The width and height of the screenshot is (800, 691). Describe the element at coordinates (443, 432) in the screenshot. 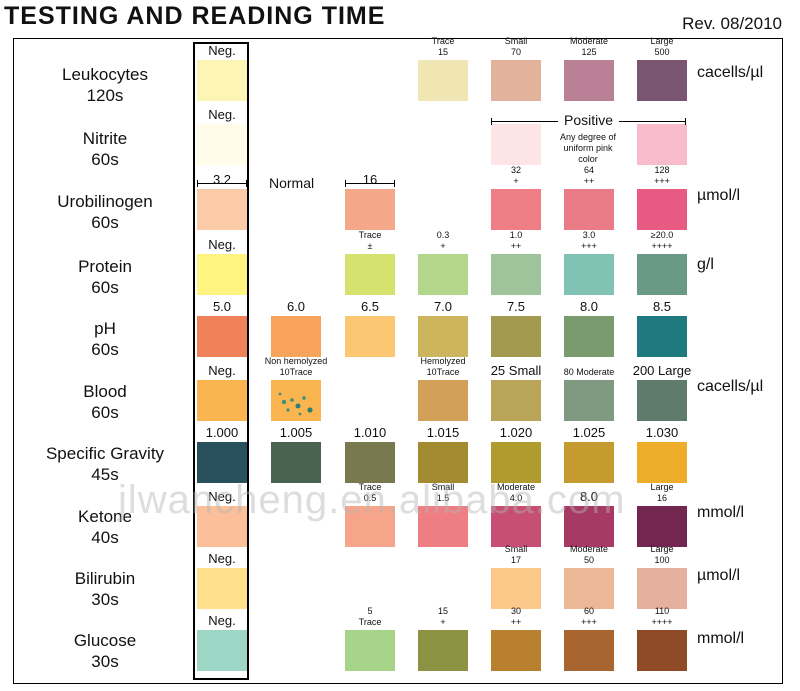

I see `specific_gravity-swatch-label: 1.015` at that location.